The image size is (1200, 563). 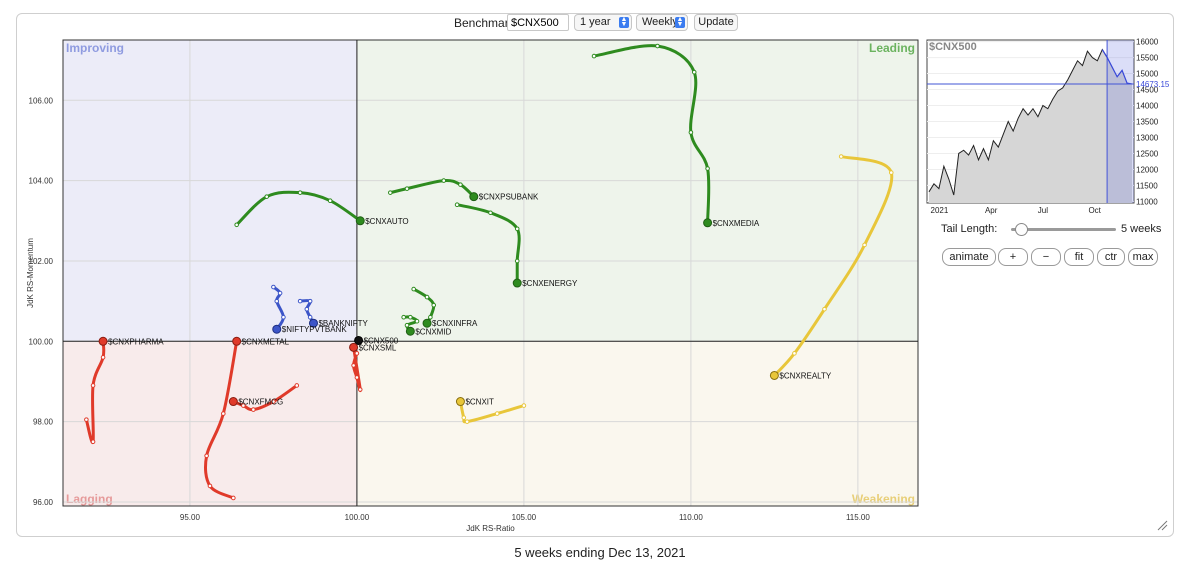 I want to click on tail-length-slider, so click(x=1063, y=229).